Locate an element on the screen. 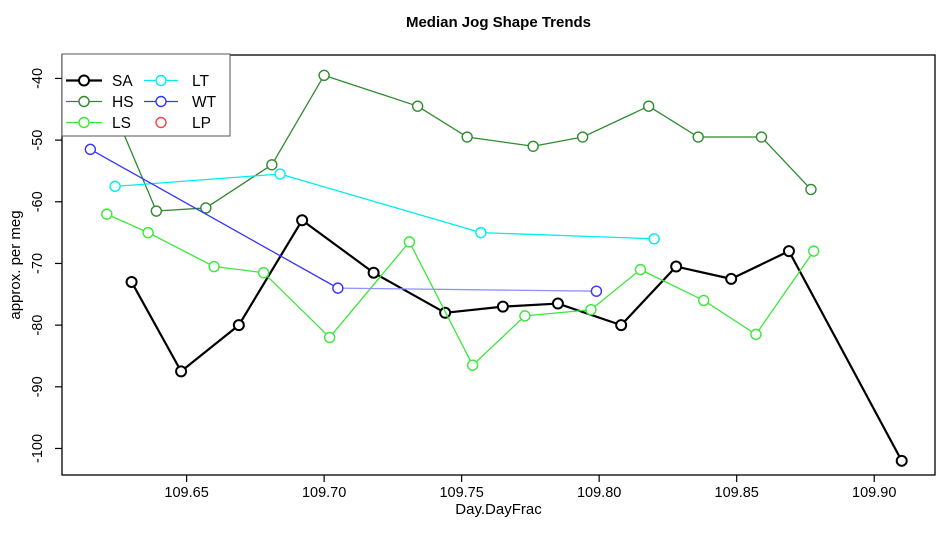 The width and height of the screenshot is (950, 550). x-tick-label: 109.65 is located at coordinates (186, 493).